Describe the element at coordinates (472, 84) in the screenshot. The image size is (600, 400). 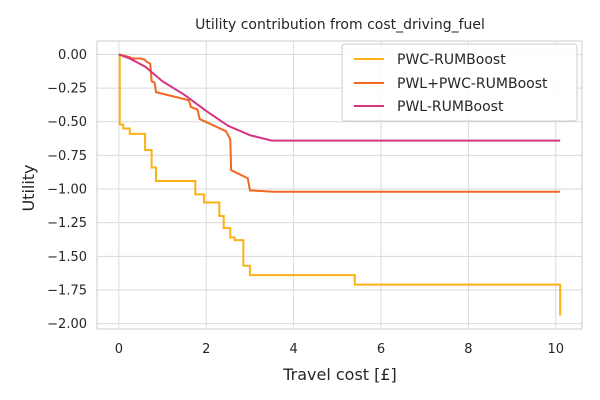
I see `legend-label-pwl-pwc-rumboost: PWL+PWC-RUMBoost` at that location.